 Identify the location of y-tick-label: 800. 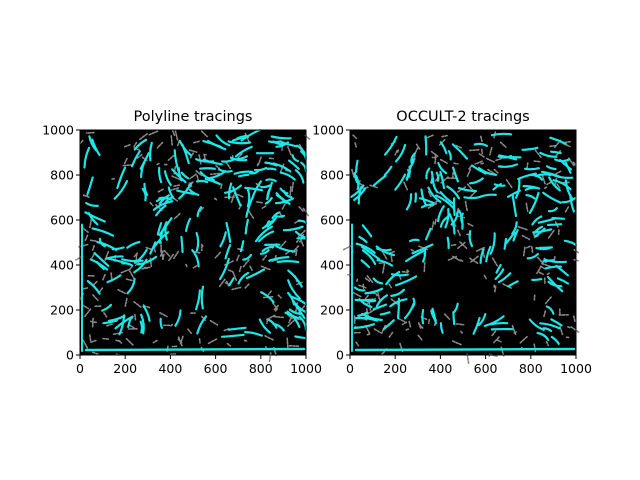
(332, 175).